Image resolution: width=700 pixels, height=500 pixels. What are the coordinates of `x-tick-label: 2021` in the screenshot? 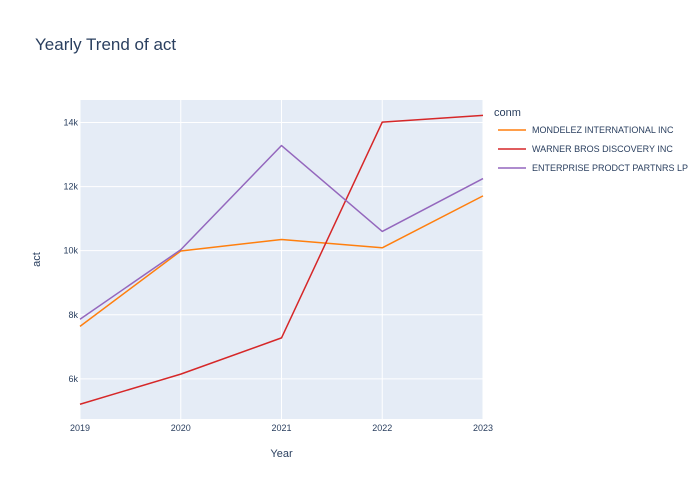 It's located at (281, 428).